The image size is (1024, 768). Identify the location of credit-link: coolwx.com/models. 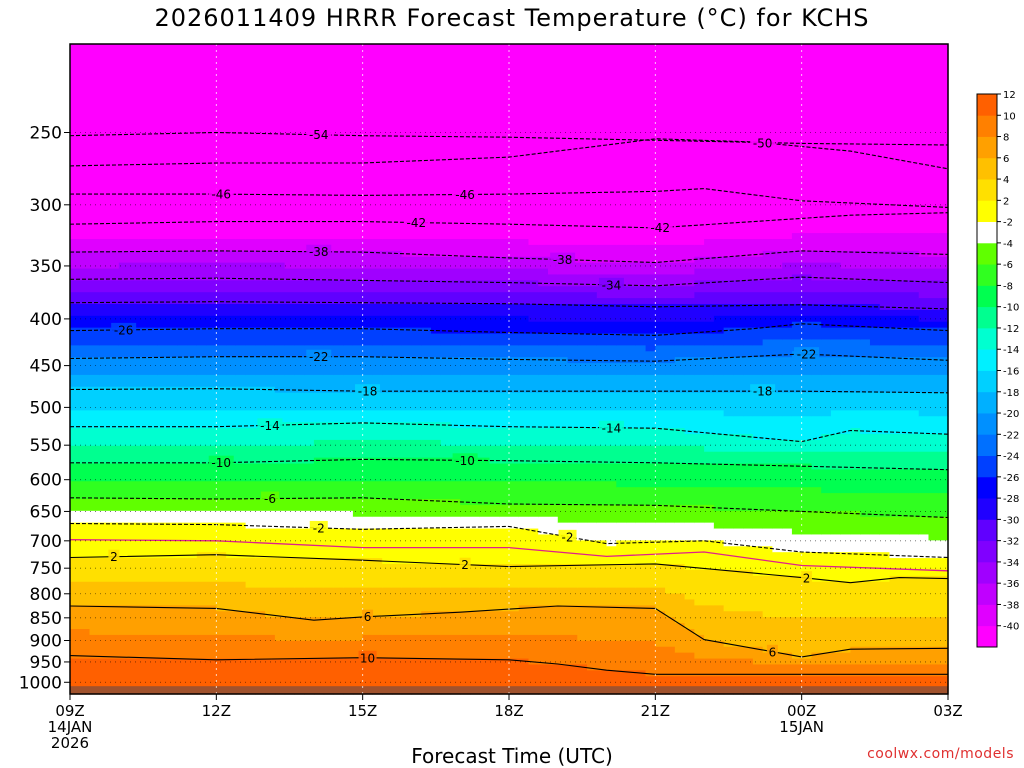
(940, 754).